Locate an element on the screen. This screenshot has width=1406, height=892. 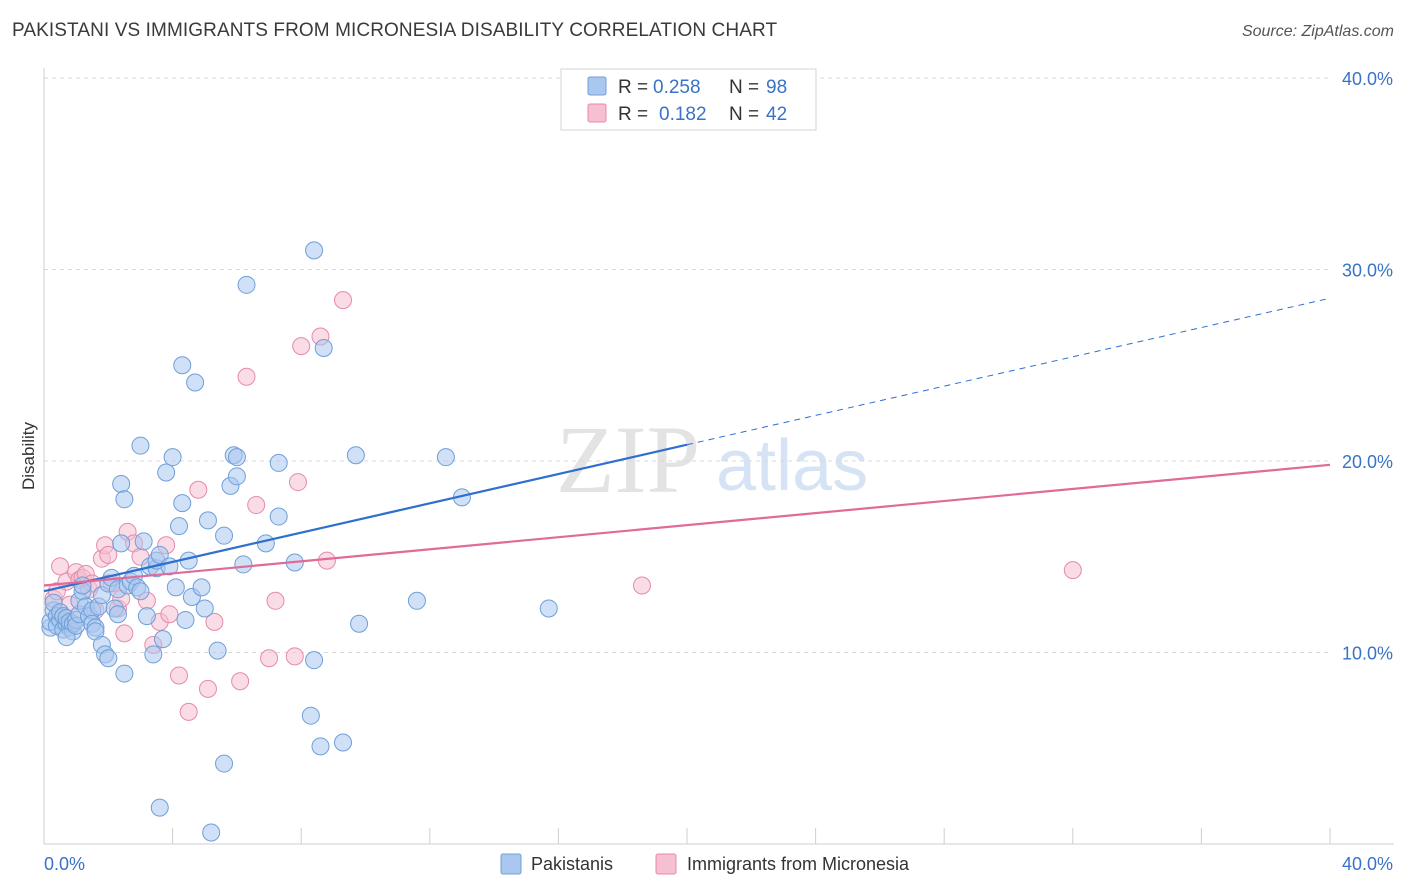
legend-n-value: 98 is located at coordinates (776, 87).